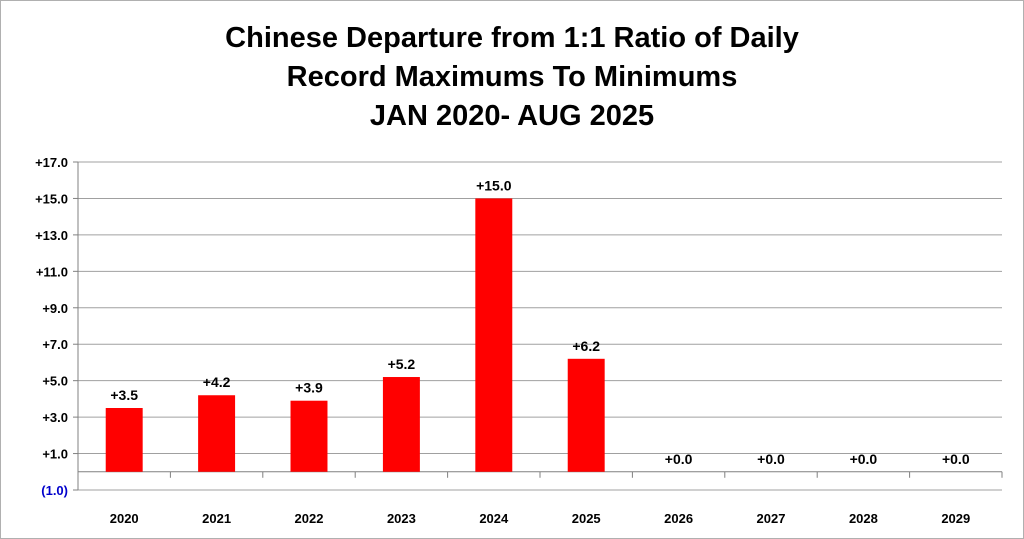 The height and width of the screenshot is (539, 1024). What do you see at coordinates (55, 454) in the screenshot?
I see `y-tick-label: +1.0` at bounding box center [55, 454].